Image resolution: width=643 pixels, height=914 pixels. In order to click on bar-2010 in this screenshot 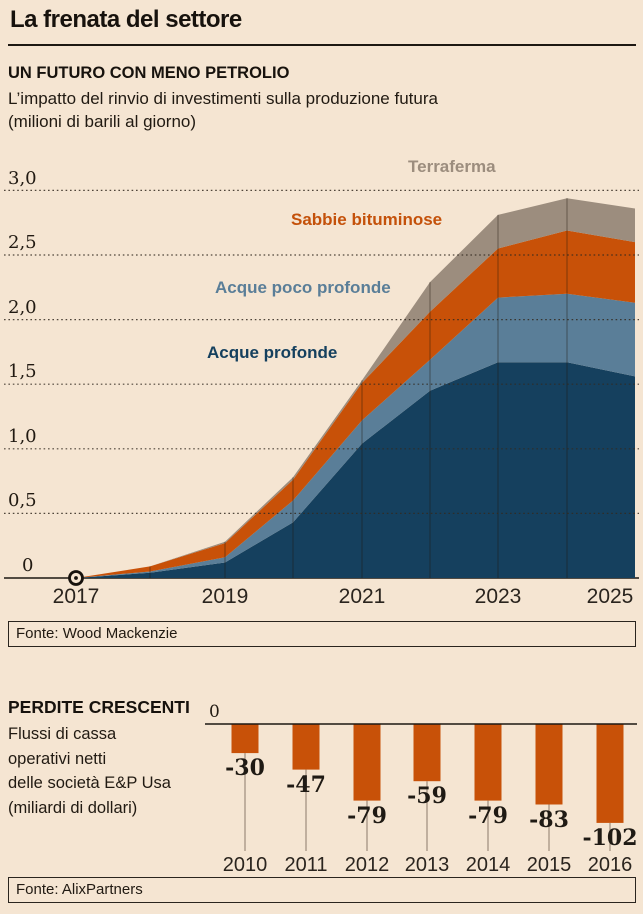, I will do `click(245, 739)`.